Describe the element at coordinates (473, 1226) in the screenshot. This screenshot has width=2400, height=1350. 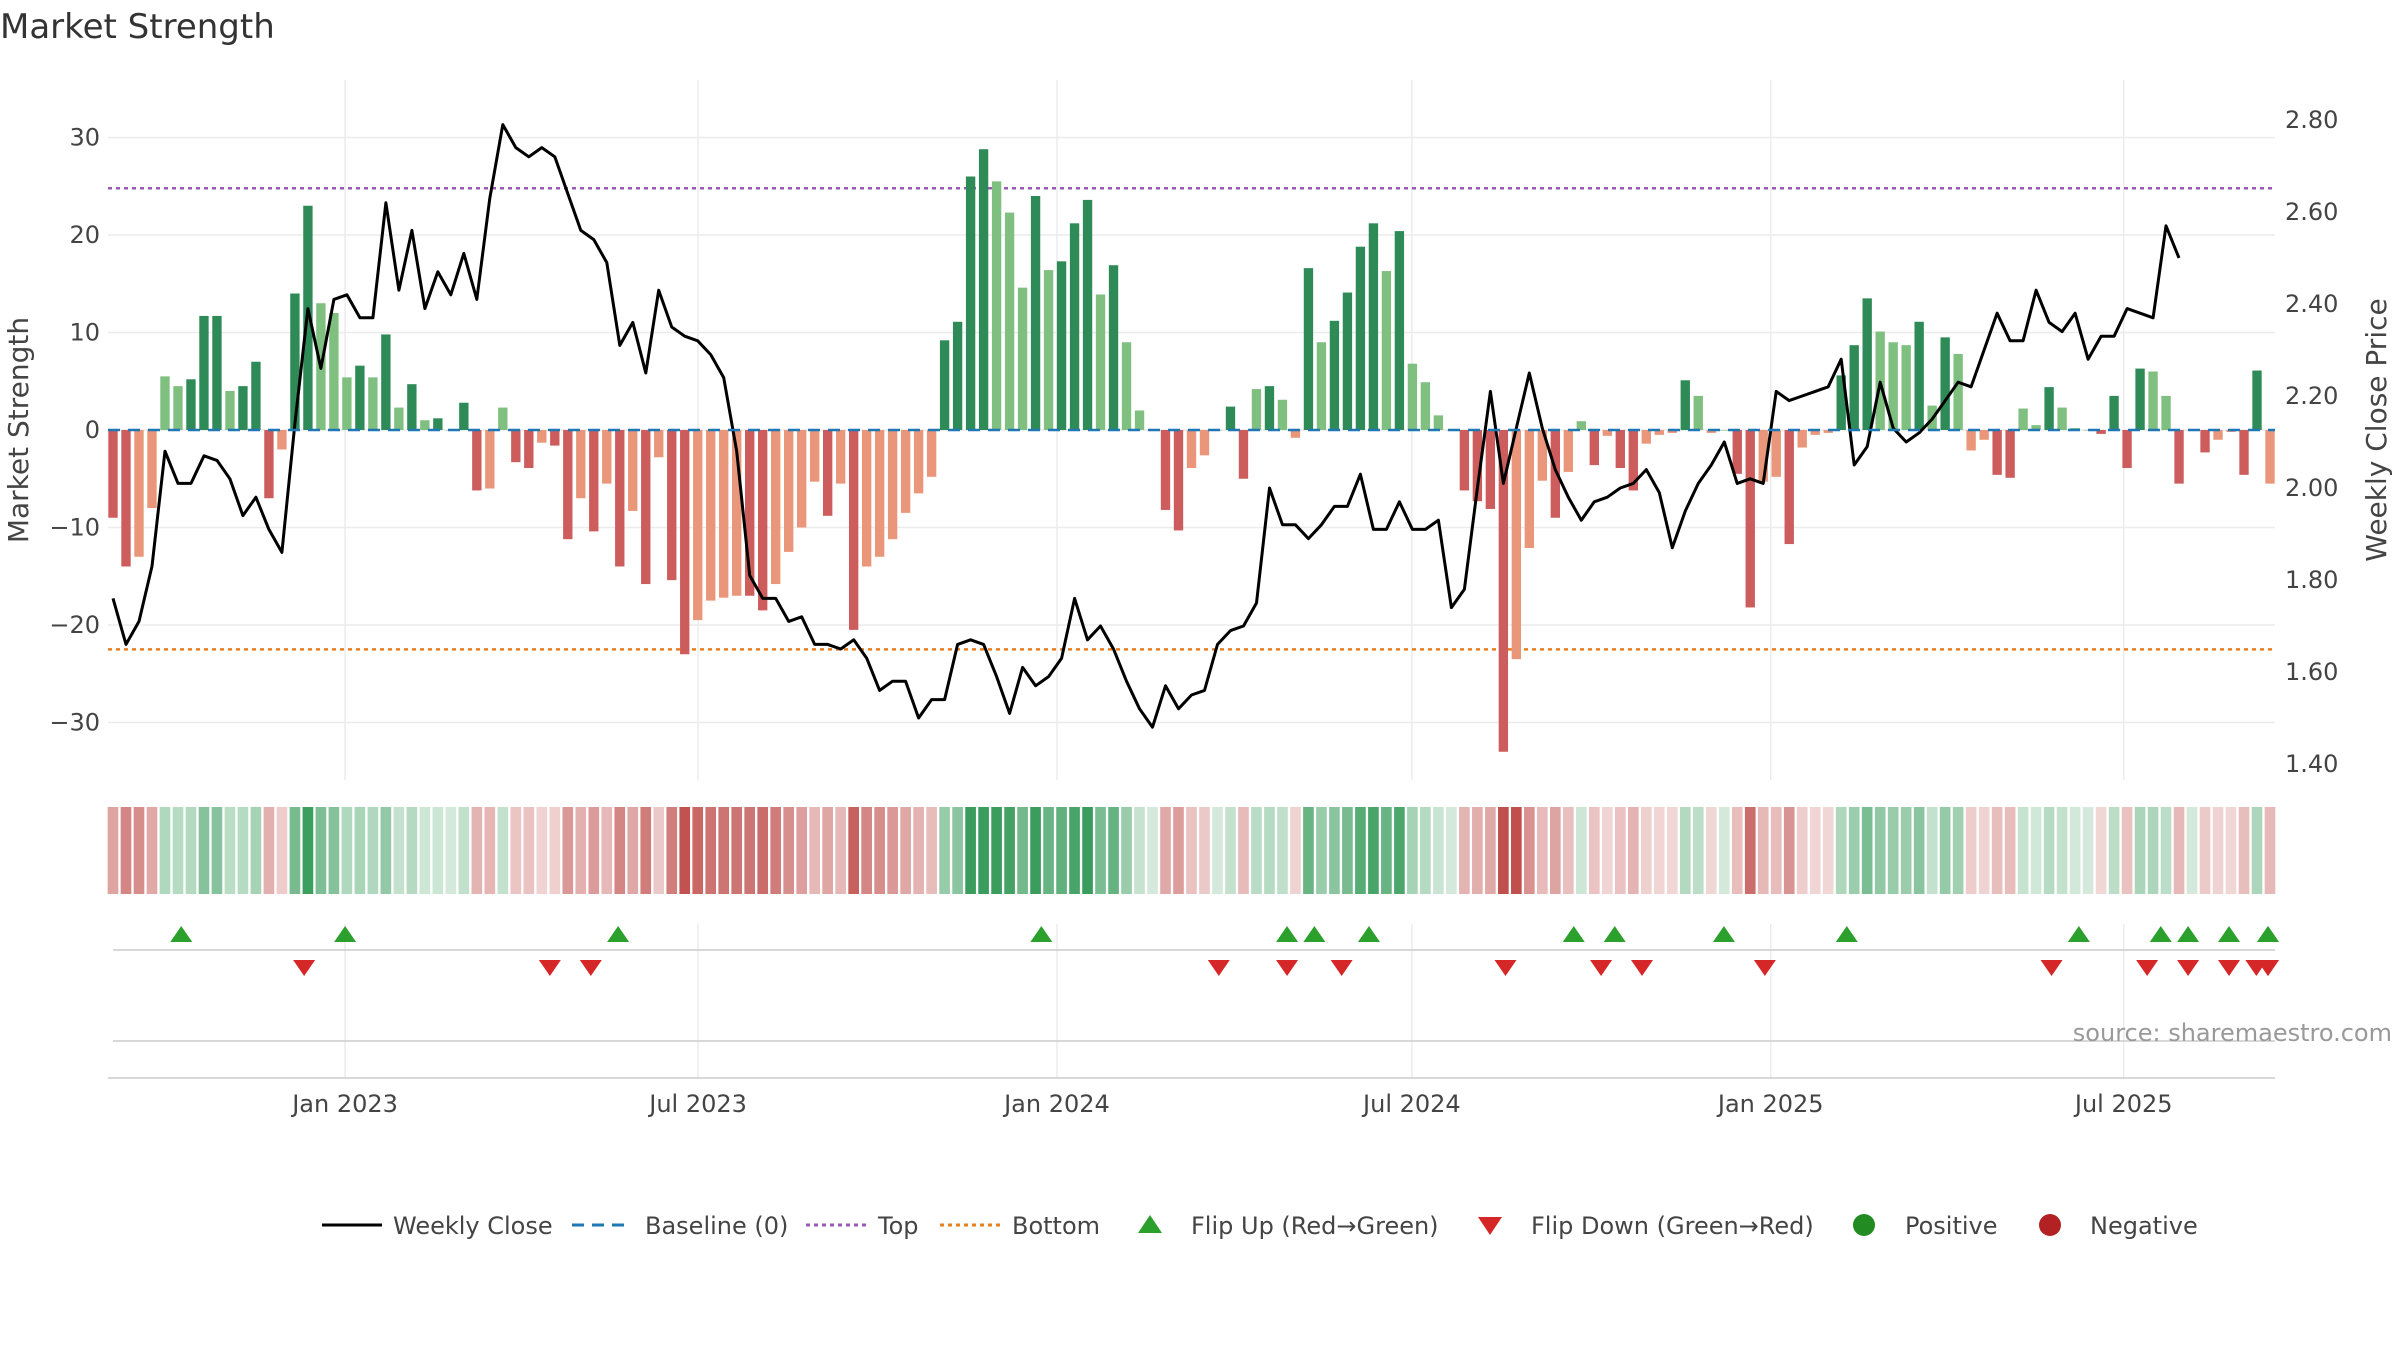
I see `legend-label: Weekly Close` at that location.